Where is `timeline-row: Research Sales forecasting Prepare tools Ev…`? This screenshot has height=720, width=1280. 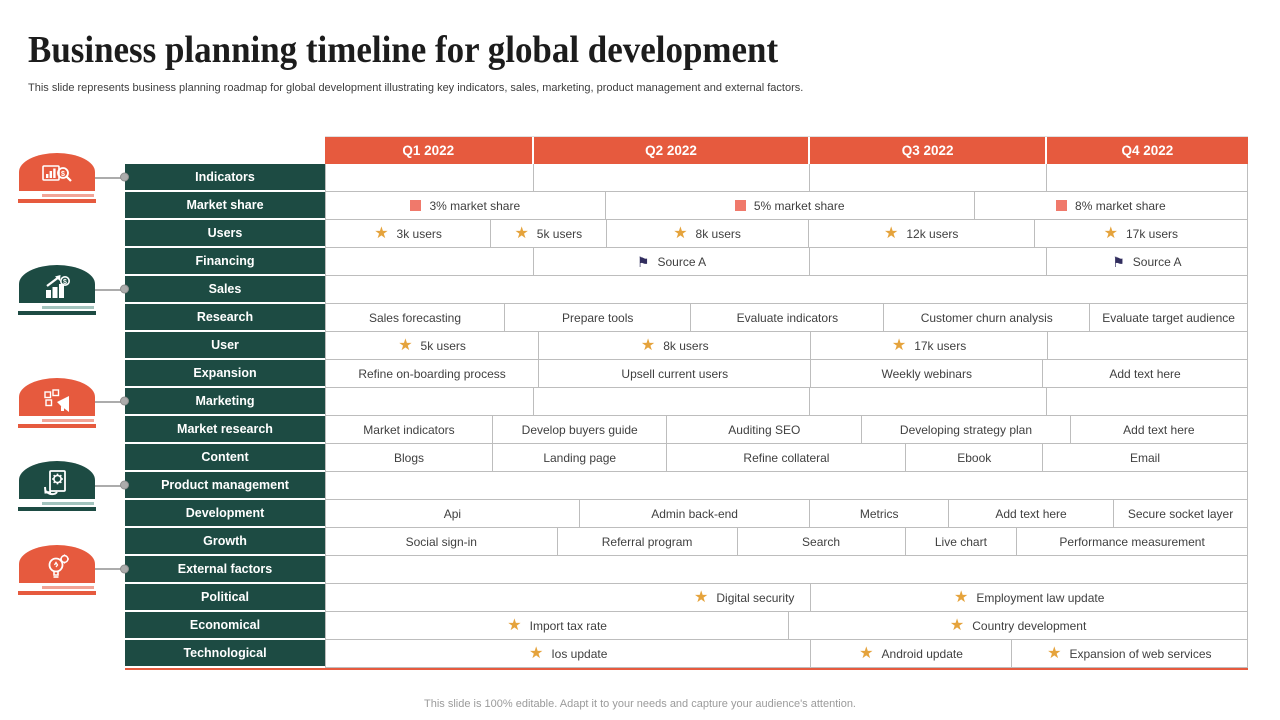
timeline-row: Research Sales forecasting Prepare tools Ev… is located at coordinates (686, 318).